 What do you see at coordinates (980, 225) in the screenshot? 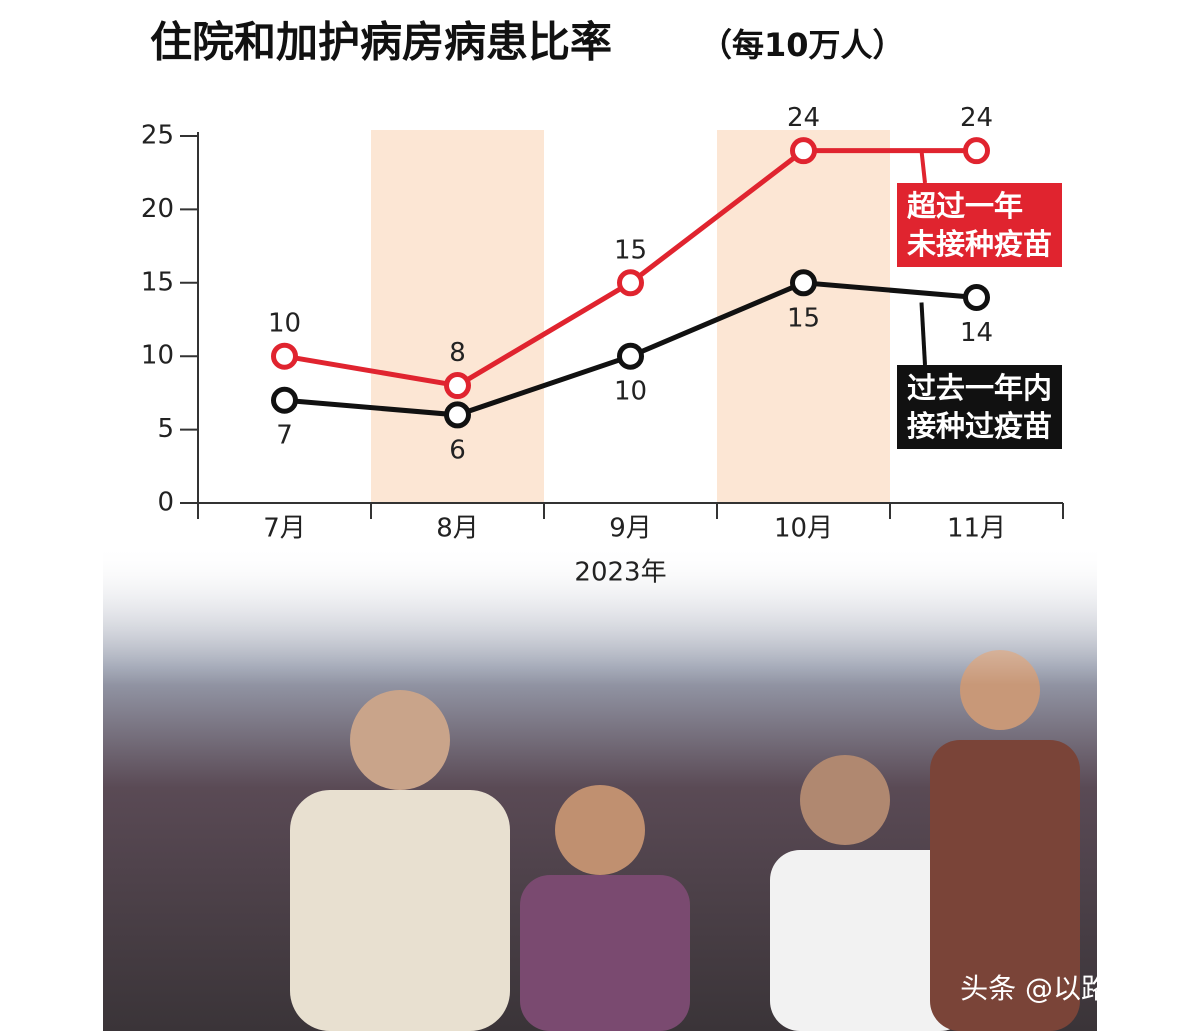
I see `legend-entry: 超过一年 未接种疫苗` at bounding box center [980, 225].